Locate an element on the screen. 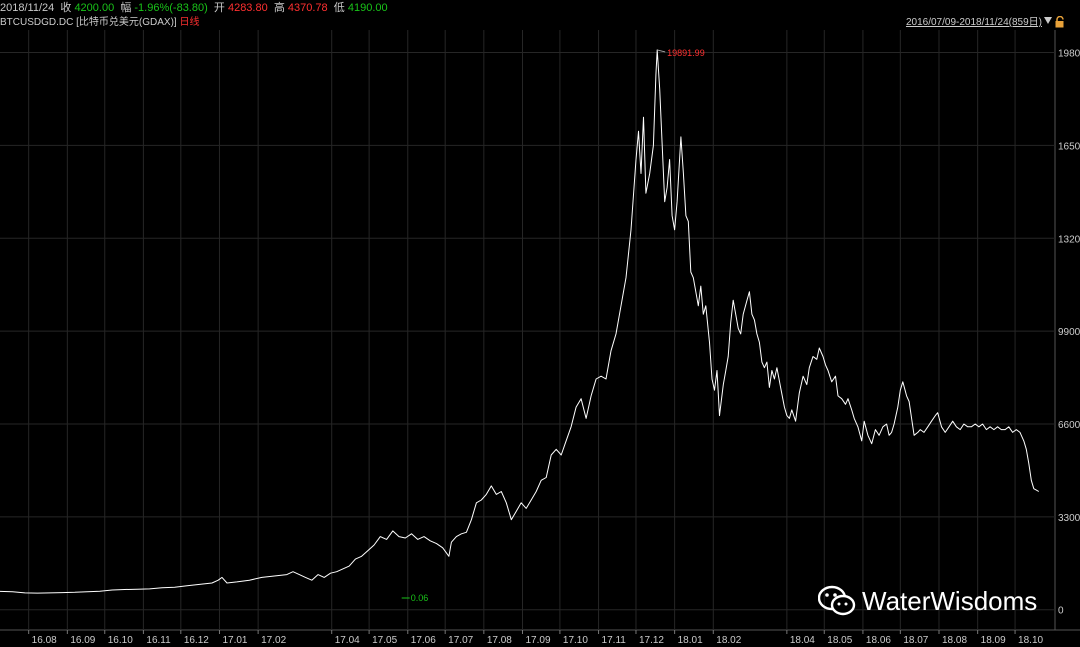 Image resolution: width=1080 pixels, height=647 pixels. y-tick-label: 0 is located at coordinates (1061, 611).